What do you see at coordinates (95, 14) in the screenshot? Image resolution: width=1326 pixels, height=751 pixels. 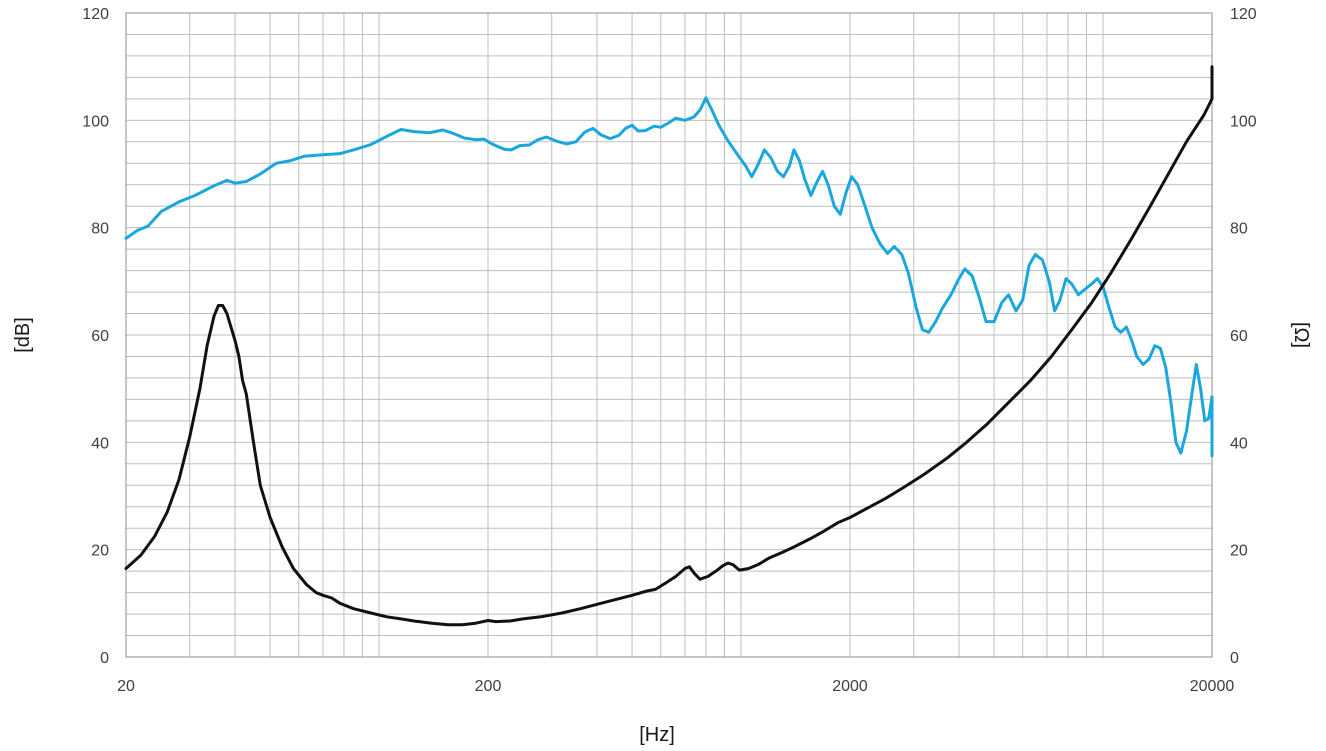 I see `y-tick-label-left: 120` at bounding box center [95, 14].